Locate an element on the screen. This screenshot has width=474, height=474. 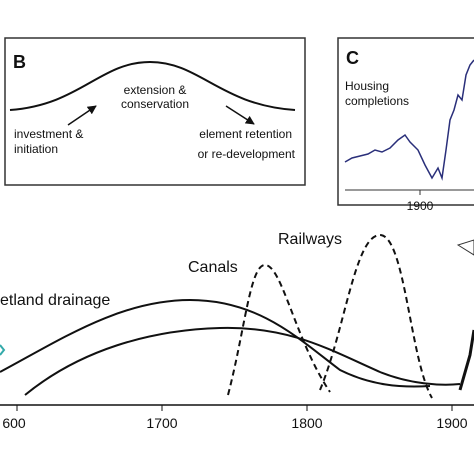
left-label: initiation is located at coordinates (36, 149).